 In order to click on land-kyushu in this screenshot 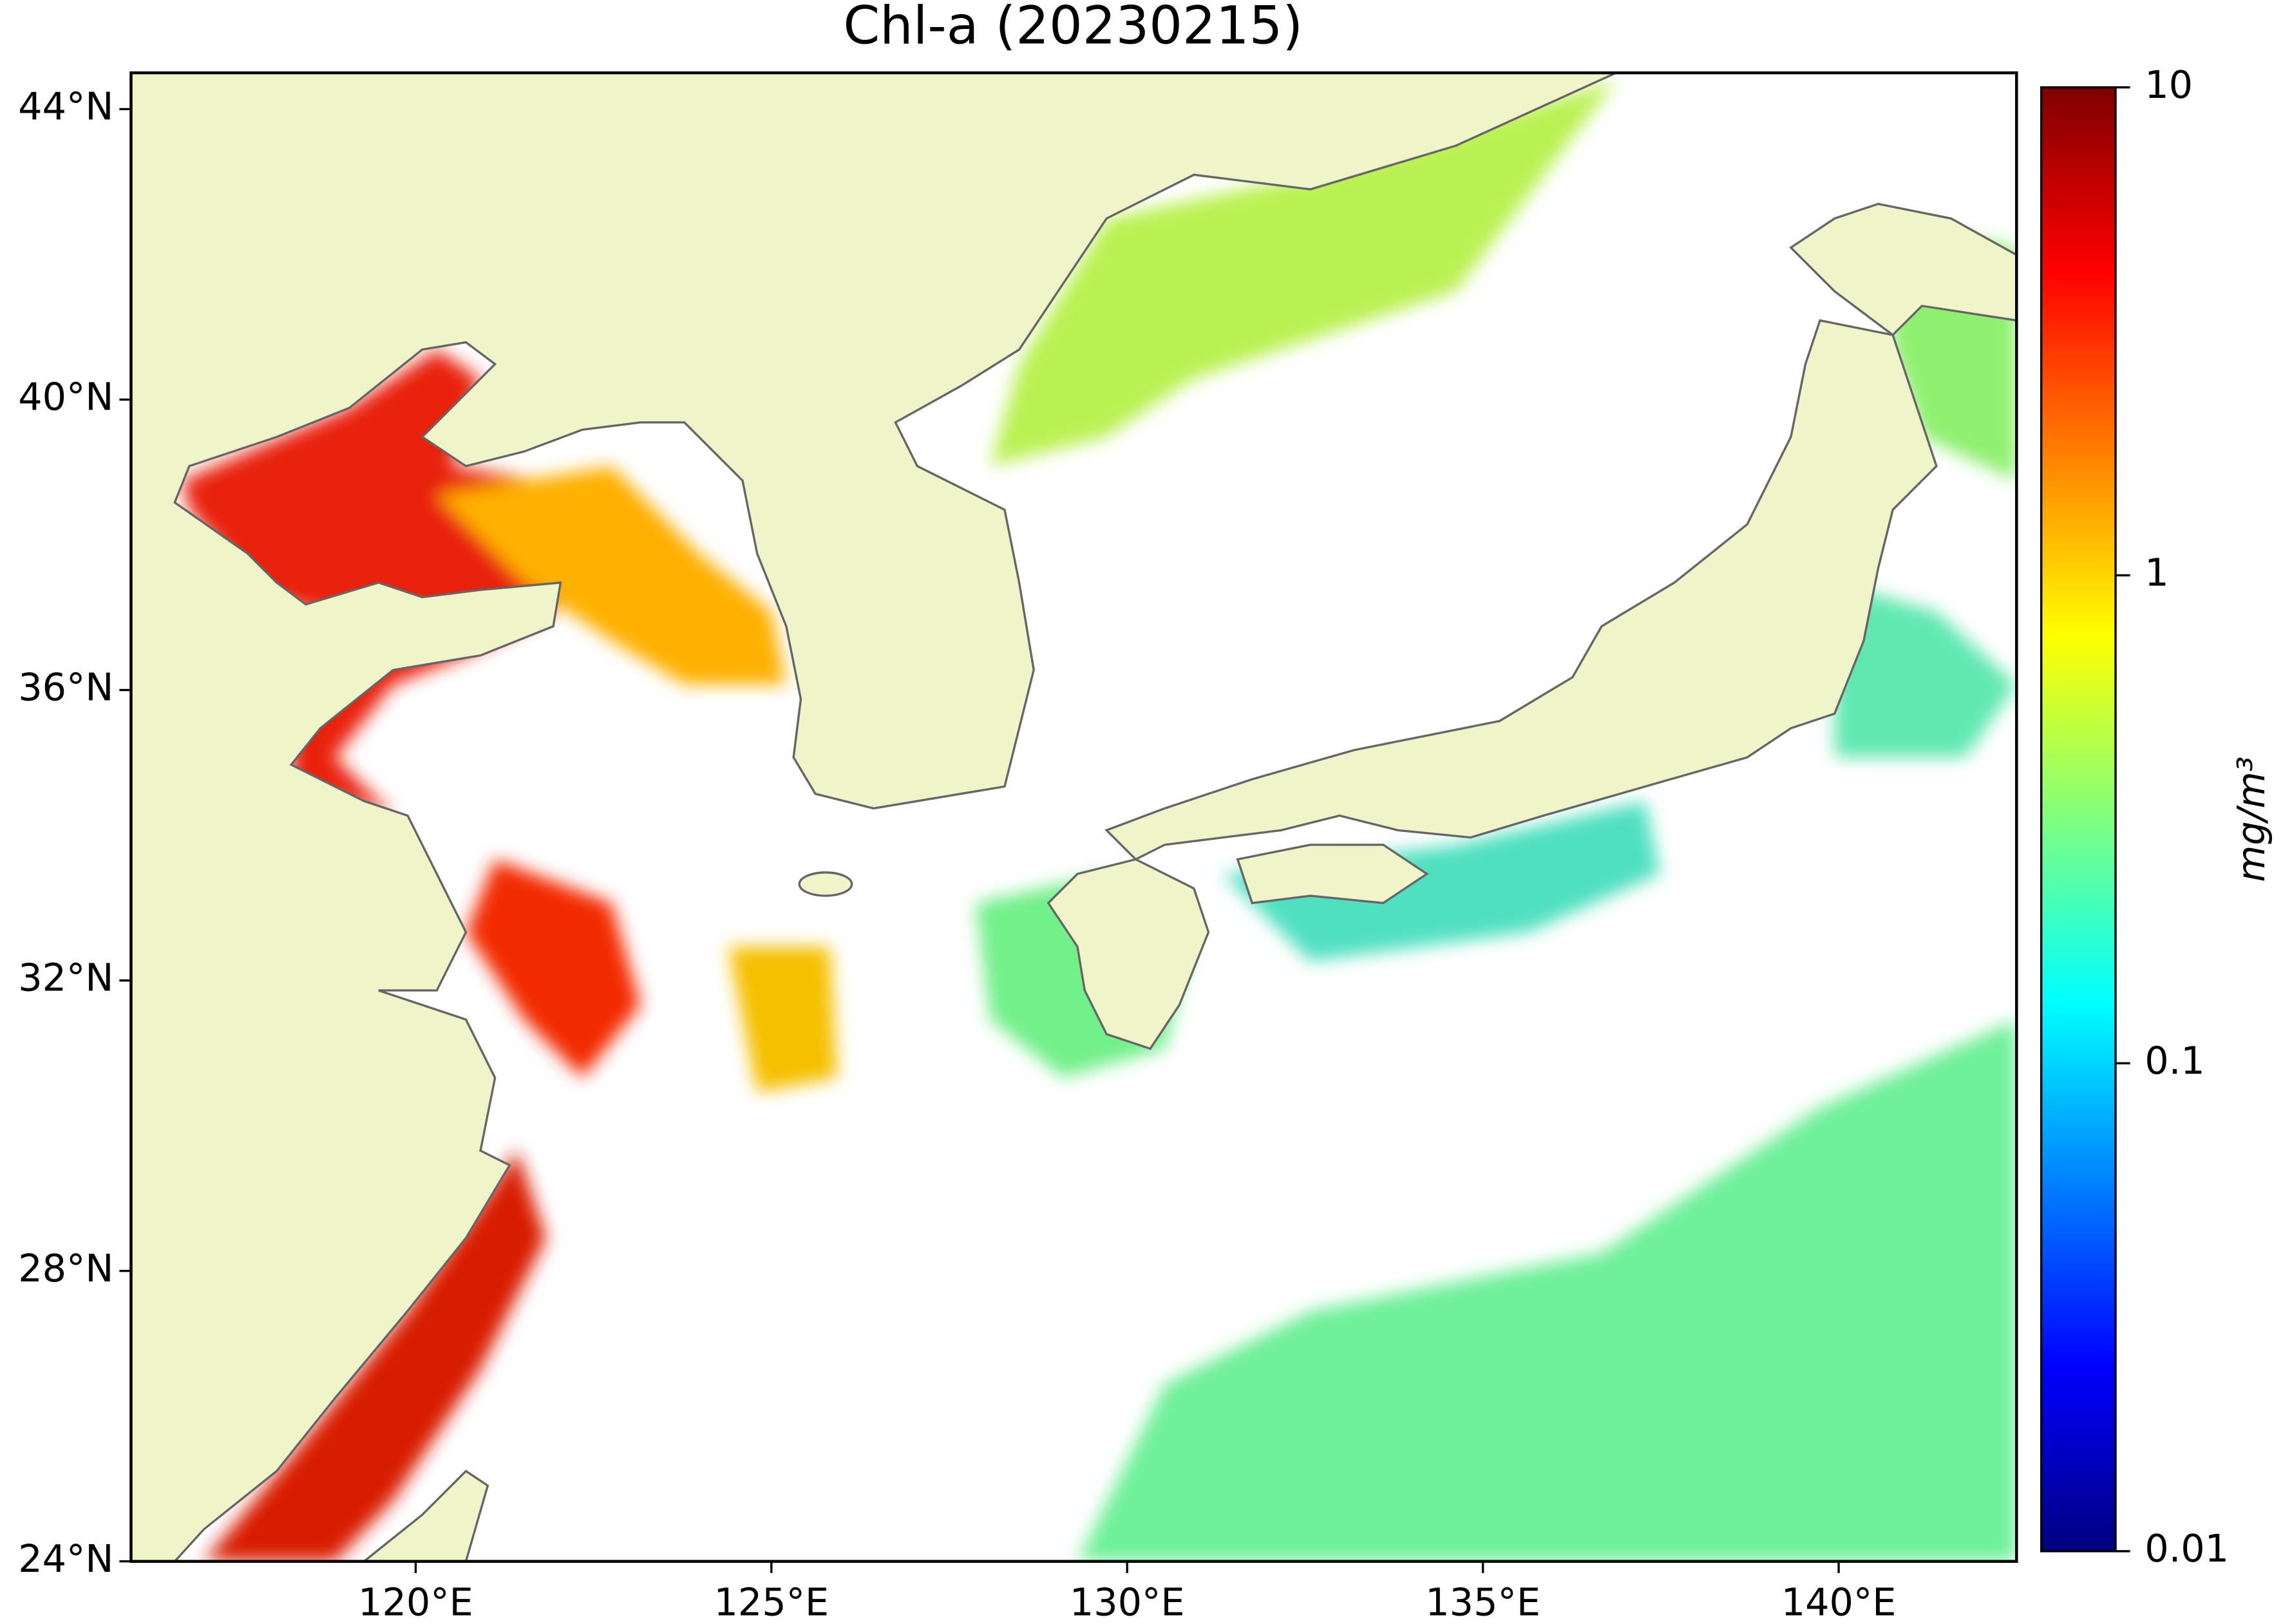, I will do `click(1128, 954)`.